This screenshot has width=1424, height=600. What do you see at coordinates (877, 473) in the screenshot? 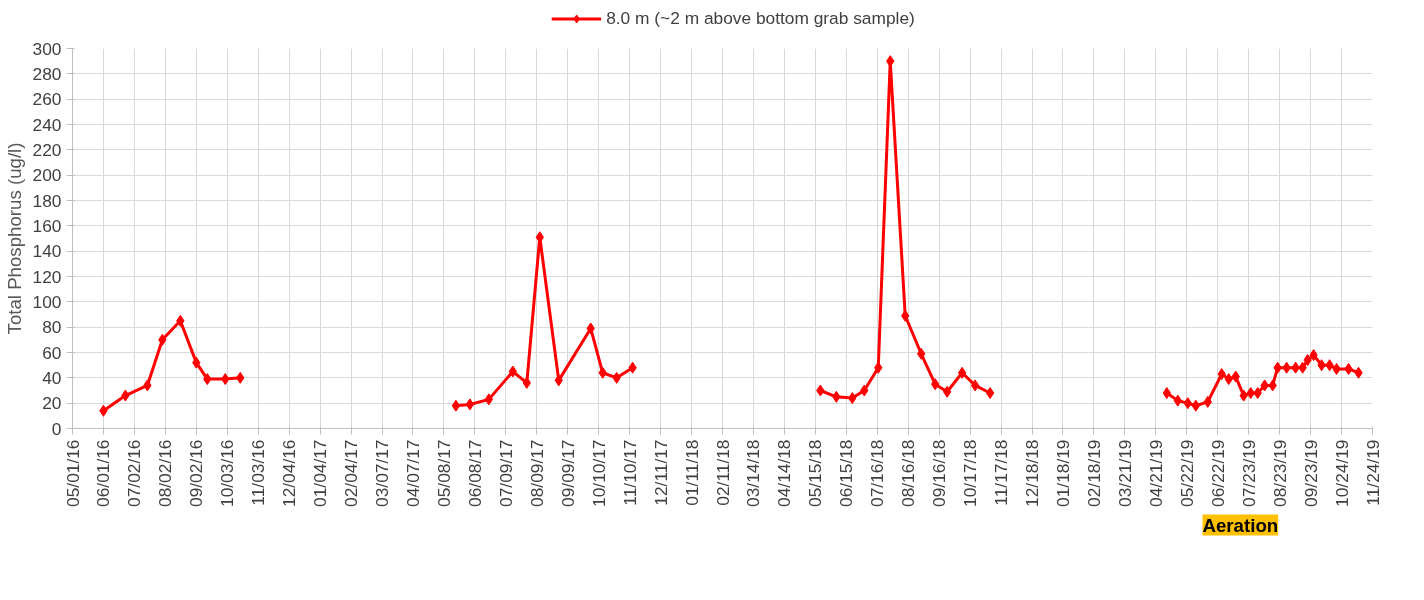
I see `x-tick-label: 07/16/18` at bounding box center [877, 473].